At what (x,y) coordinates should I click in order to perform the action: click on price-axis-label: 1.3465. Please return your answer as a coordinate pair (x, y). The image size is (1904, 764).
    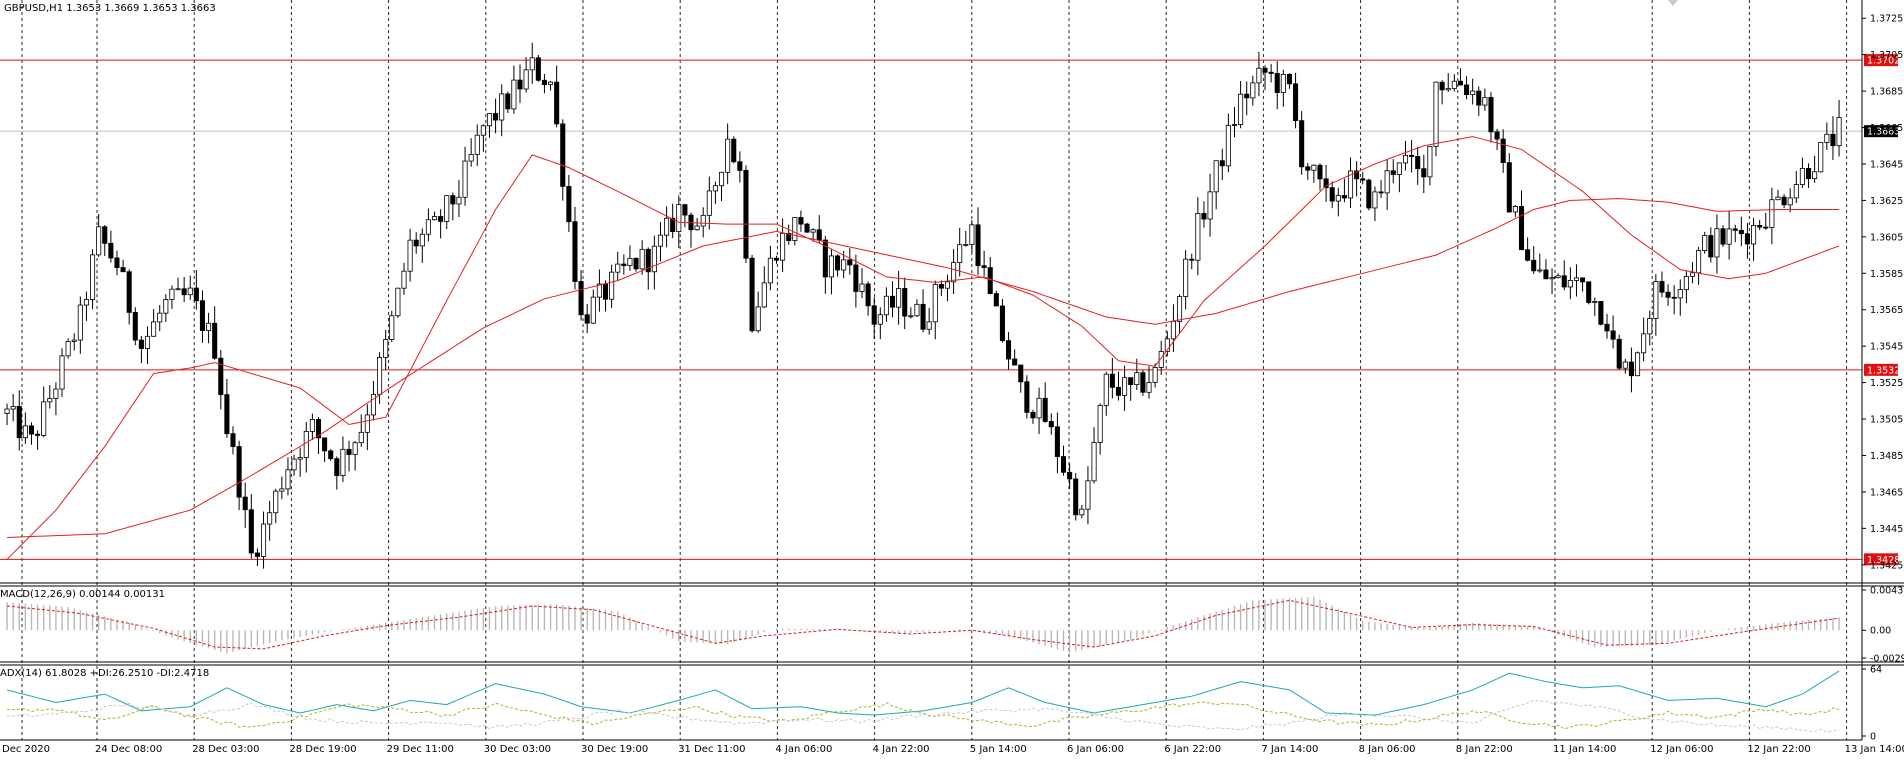
    Looking at the image, I should click on (1886, 492).